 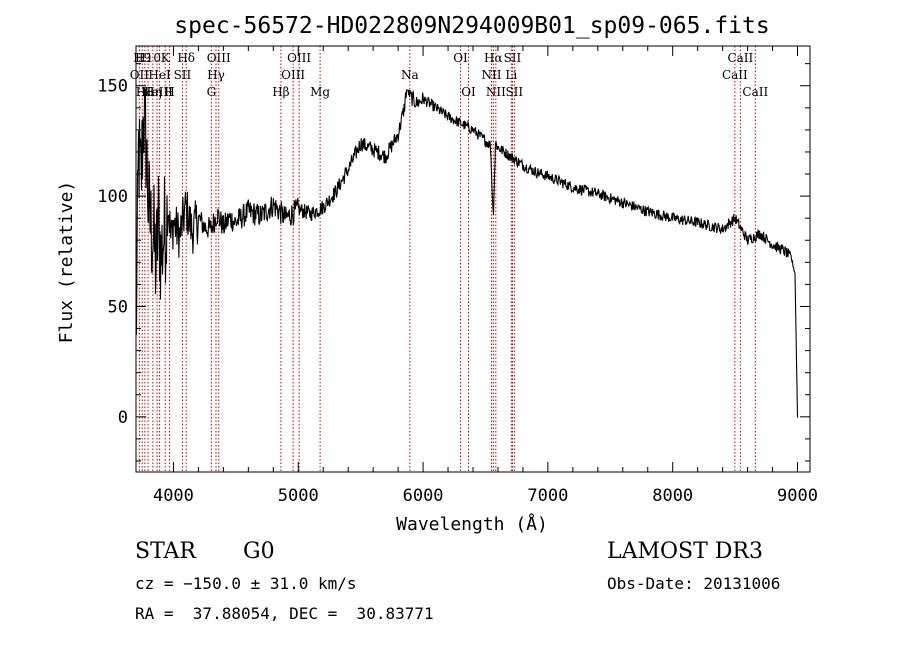 What do you see at coordinates (118, 307) in the screenshot?
I see `y-tick-label: 50` at bounding box center [118, 307].